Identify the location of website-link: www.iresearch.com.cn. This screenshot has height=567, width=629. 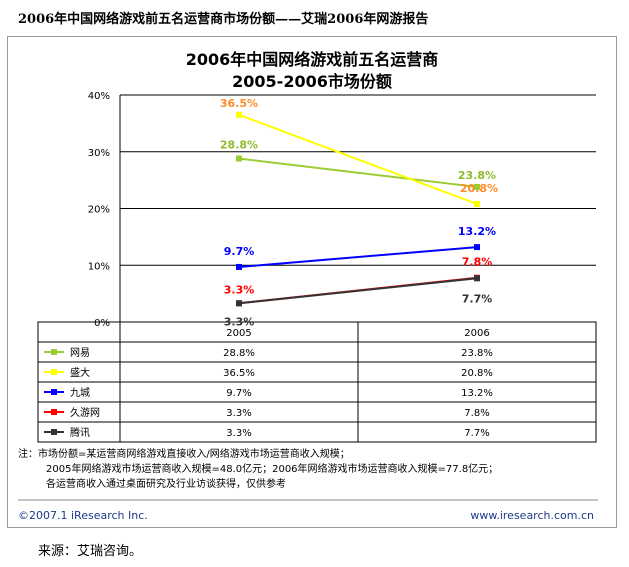
(532, 515).